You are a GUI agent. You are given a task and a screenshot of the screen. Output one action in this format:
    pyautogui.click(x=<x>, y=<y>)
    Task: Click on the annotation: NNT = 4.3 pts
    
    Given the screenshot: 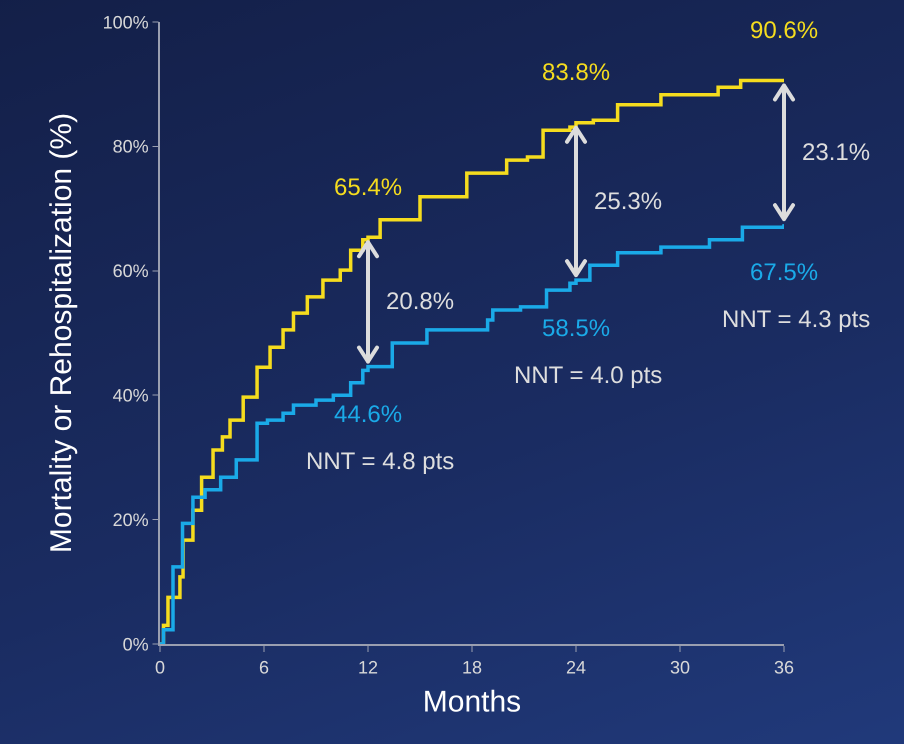 What is the action you would take?
    pyautogui.click(x=796, y=319)
    